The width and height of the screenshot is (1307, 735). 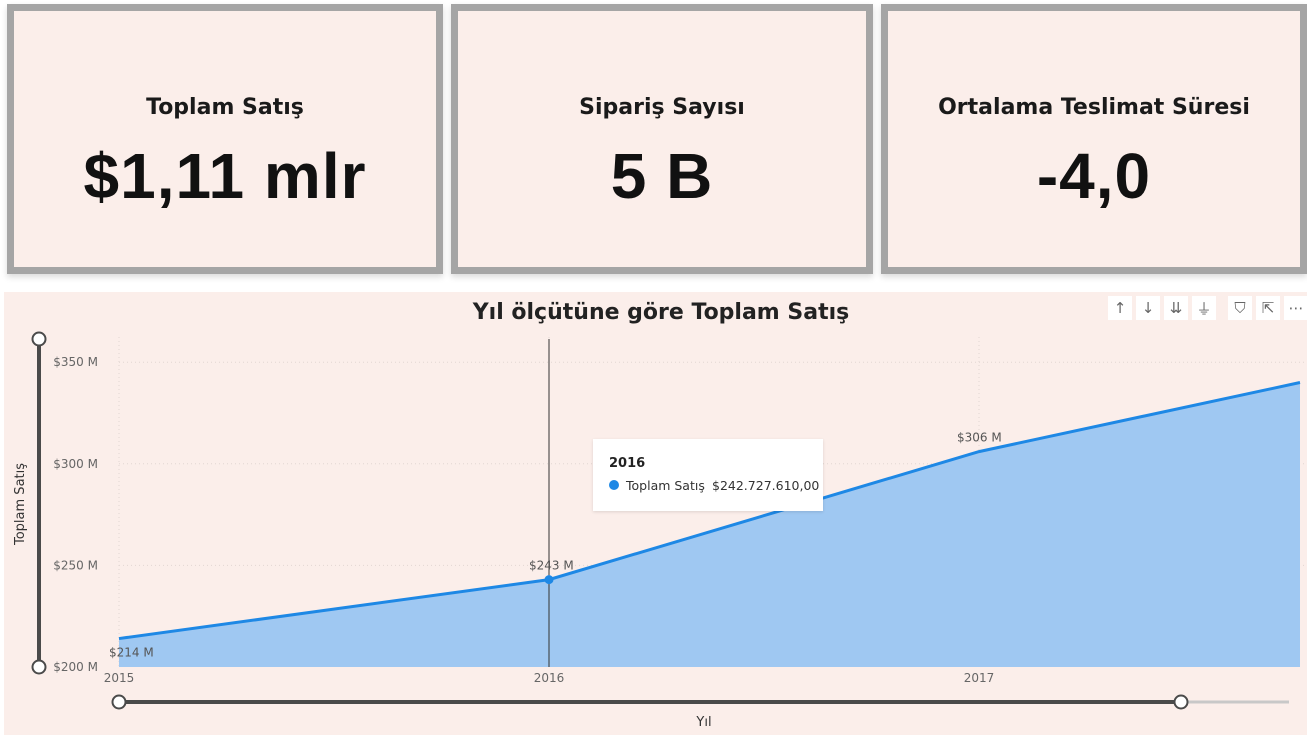 What do you see at coordinates (131, 653) in the screenshot?
I see `data-label: $214 M` at bounding box center [131, 653].